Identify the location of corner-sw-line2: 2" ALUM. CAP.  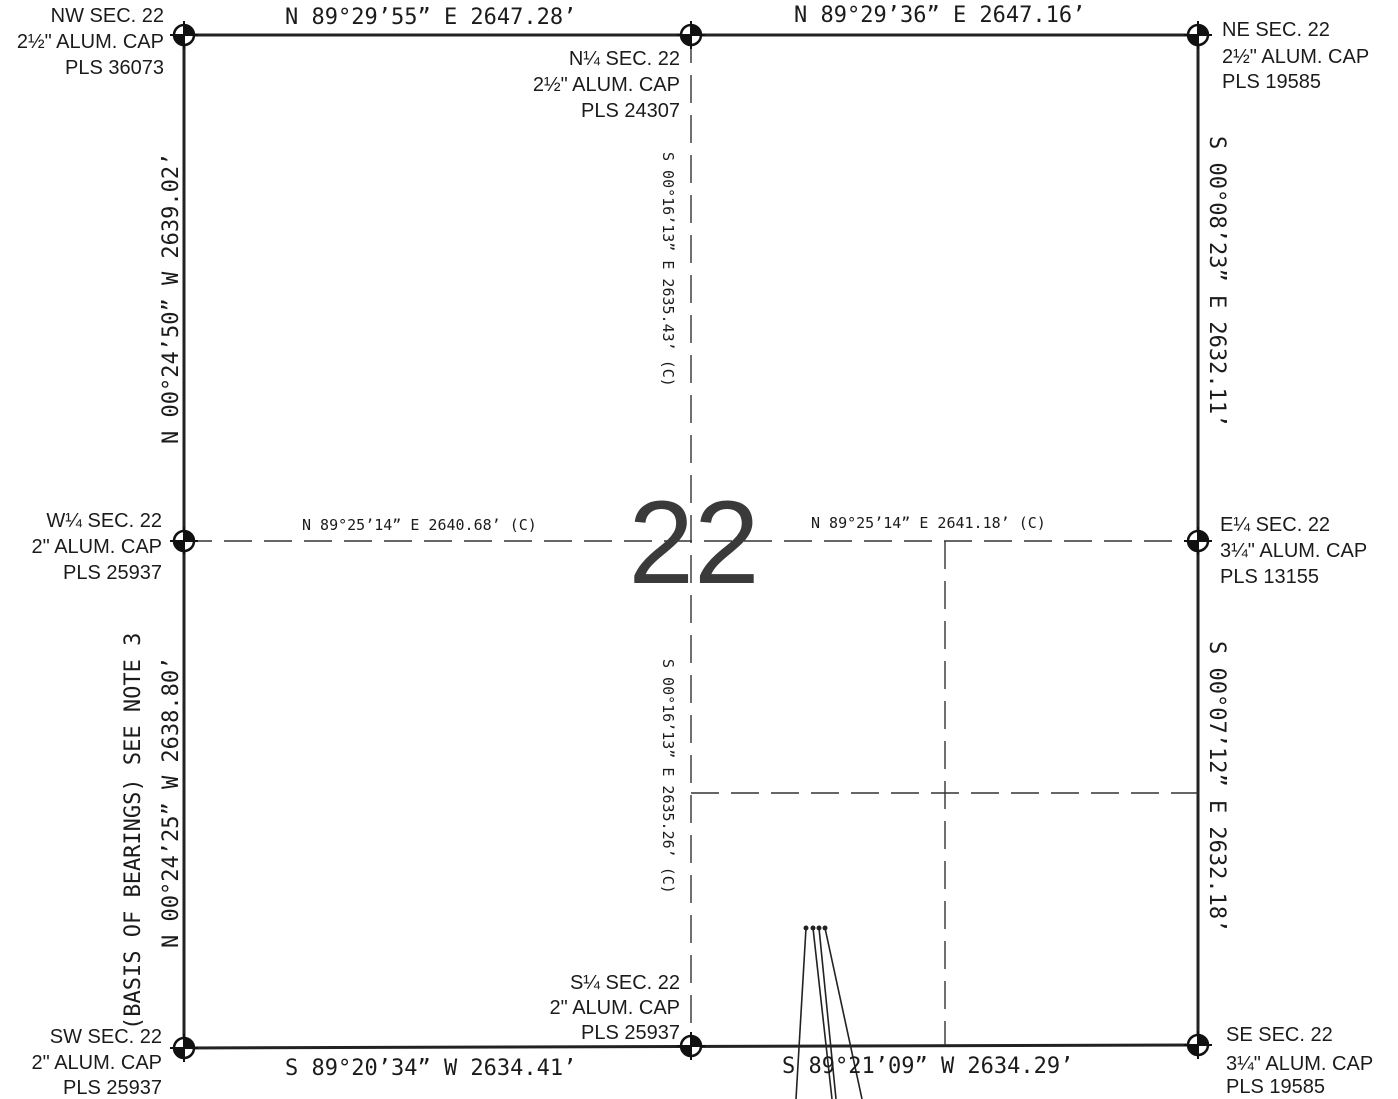
(97, 1063).